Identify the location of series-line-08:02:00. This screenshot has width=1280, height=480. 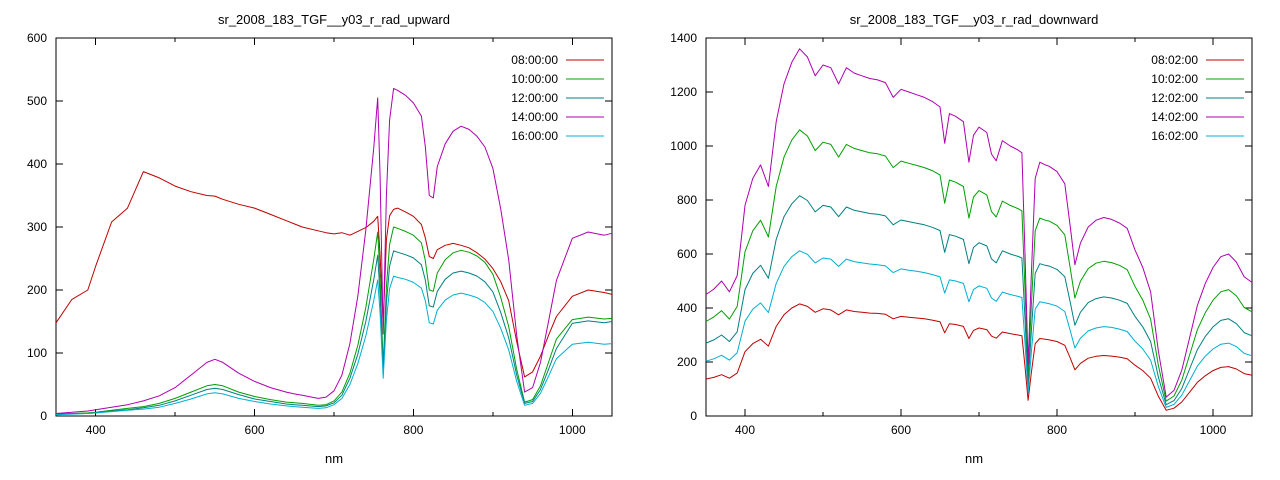
(979, 357).